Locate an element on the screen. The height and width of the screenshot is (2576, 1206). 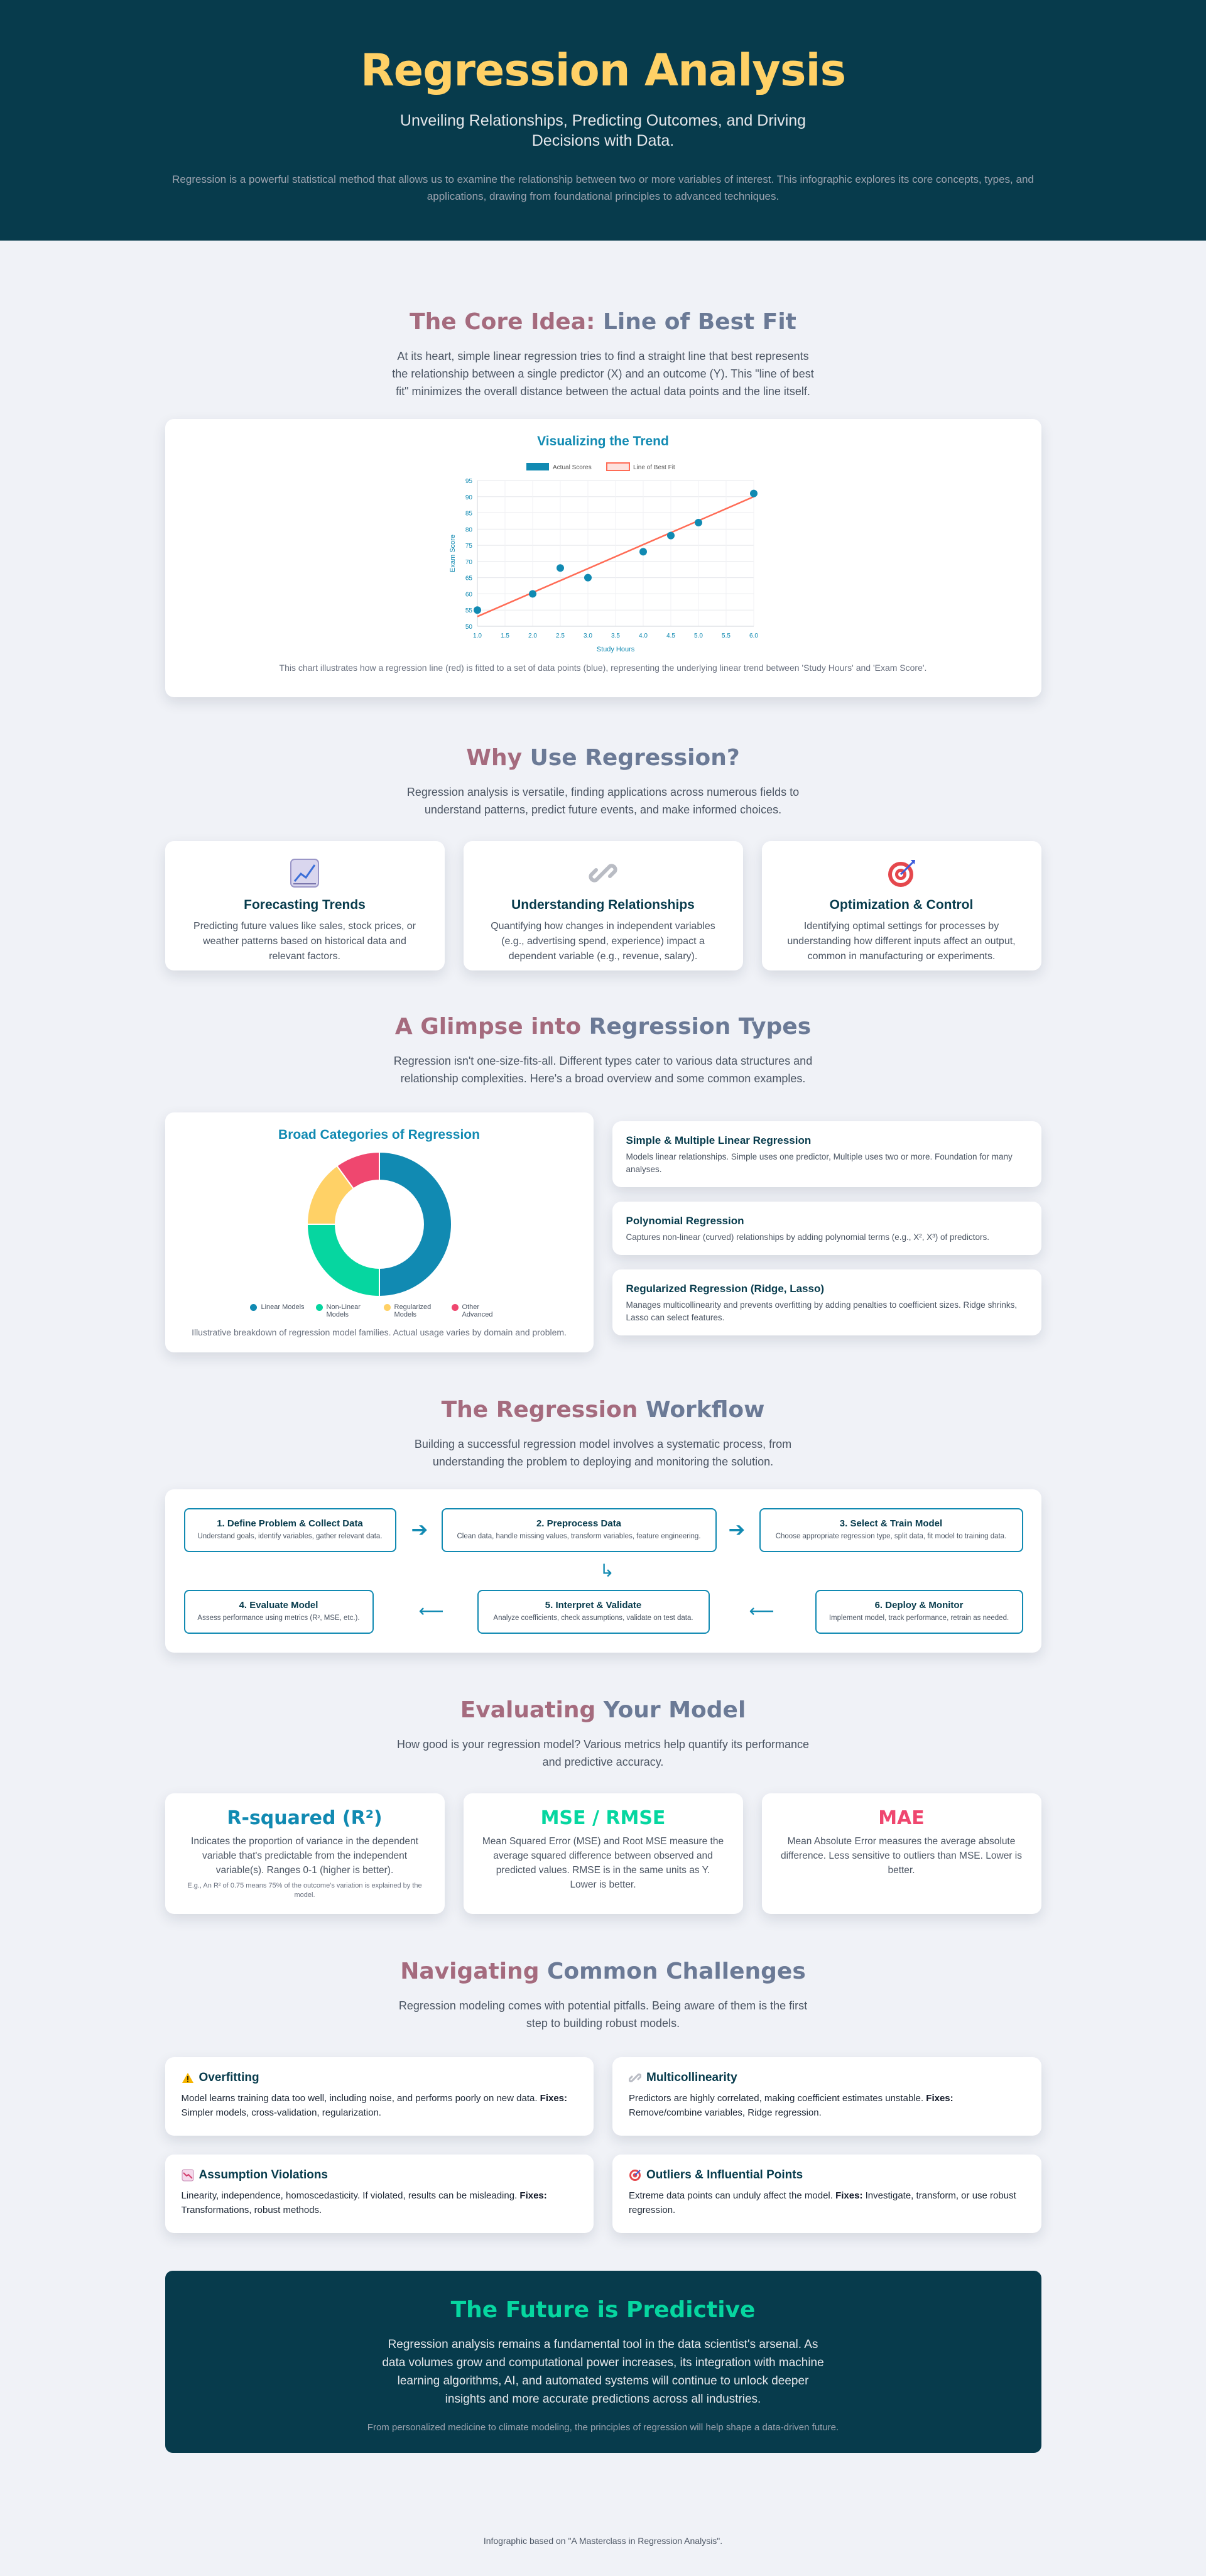
target-icon is located at coordinates (902, 873).